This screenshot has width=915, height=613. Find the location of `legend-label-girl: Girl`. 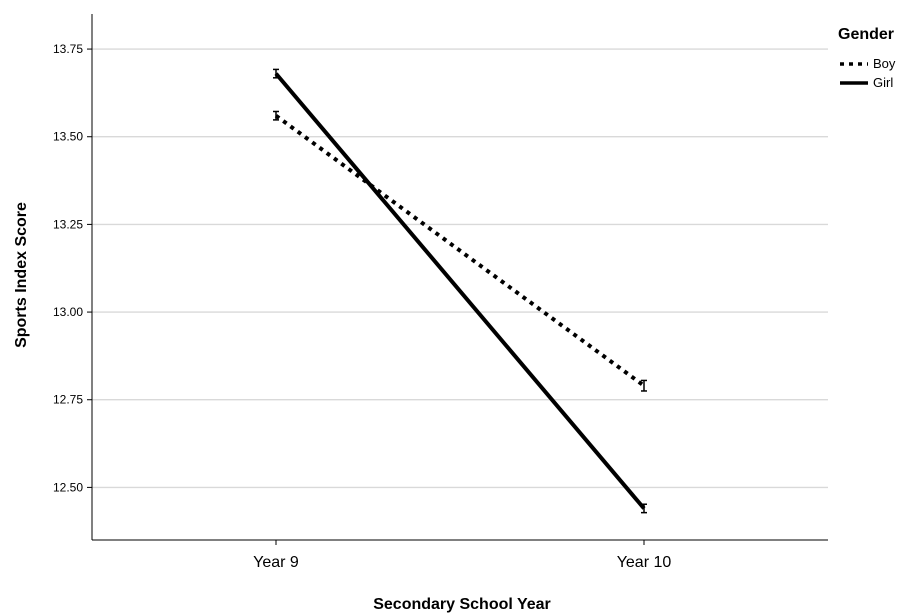

legend-label-girl: Girl is located at coordinates (883, 82).